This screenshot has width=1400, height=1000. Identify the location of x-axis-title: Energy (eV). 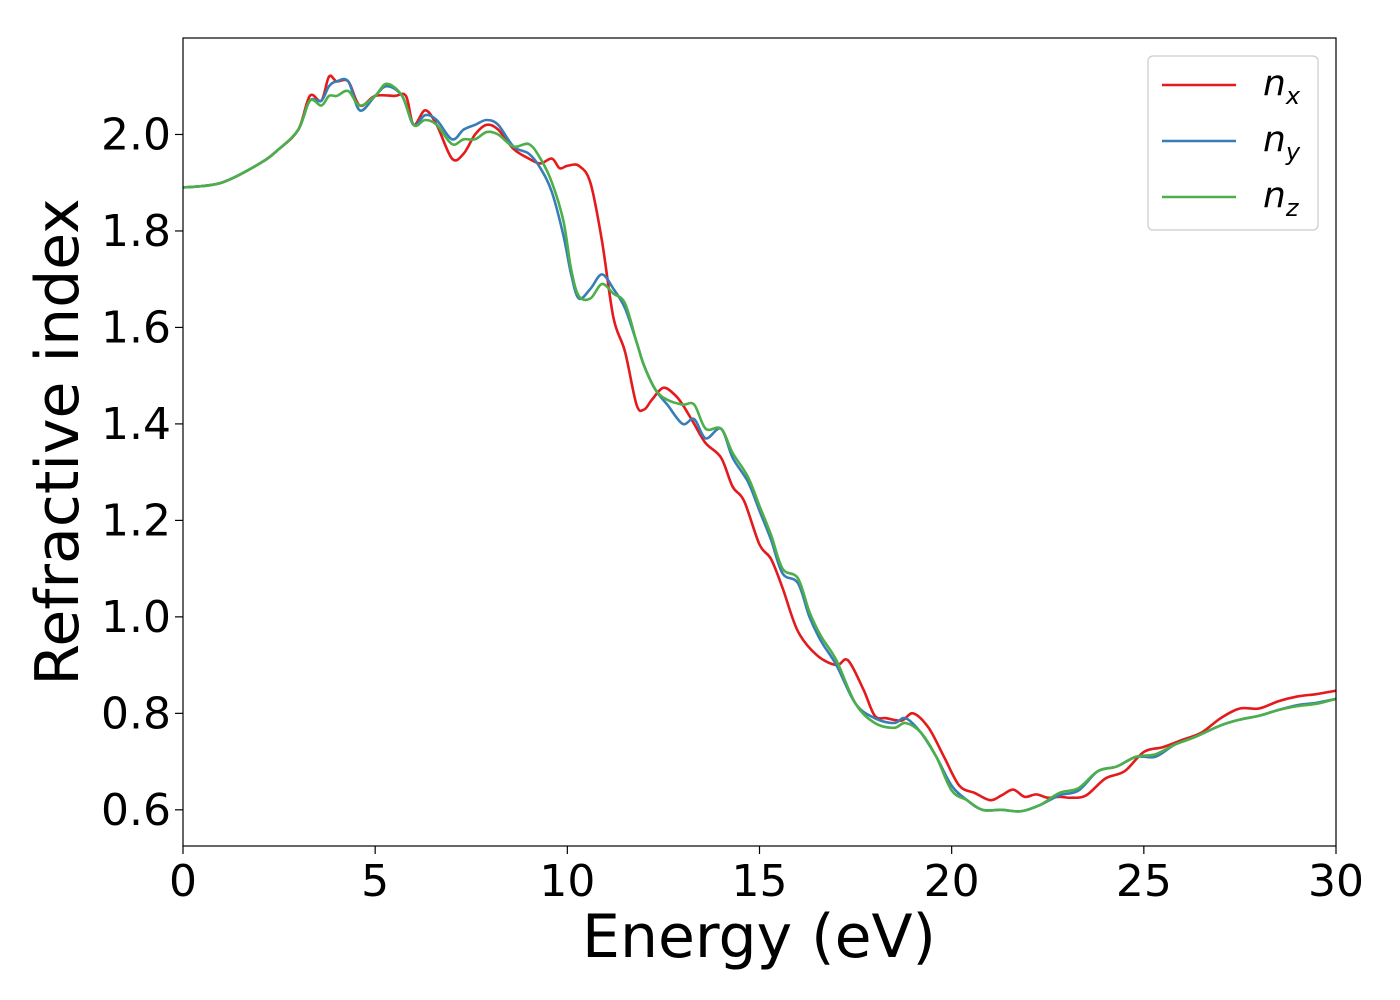
(759, 937).